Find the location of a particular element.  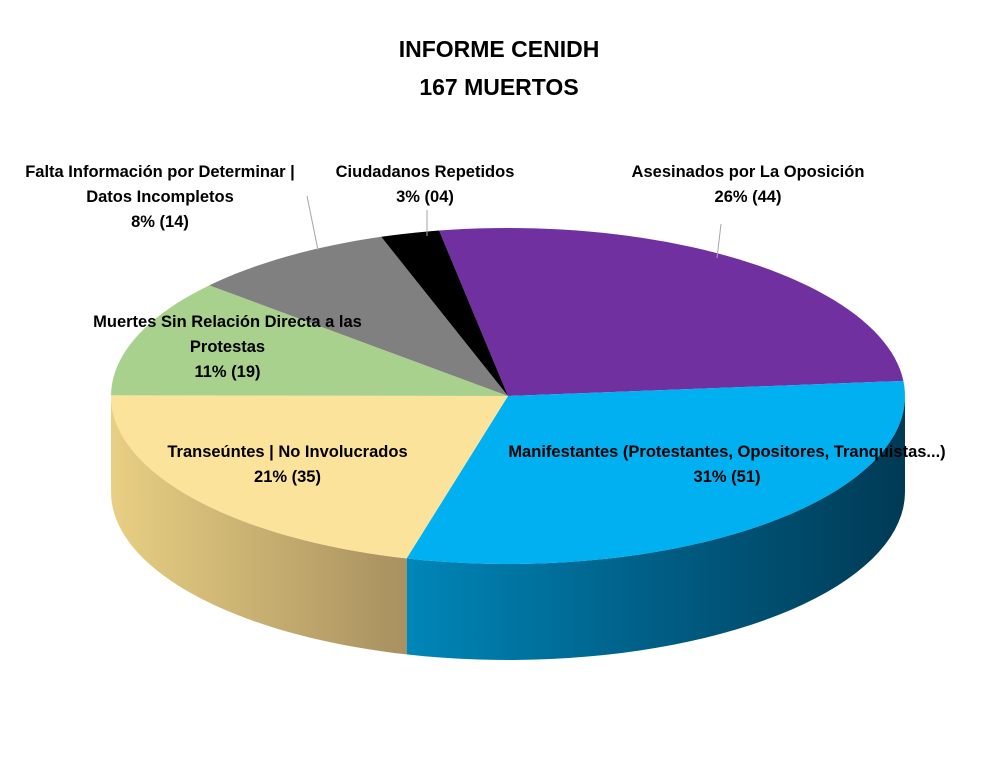

slice-side is located at coordinates (259, 525).